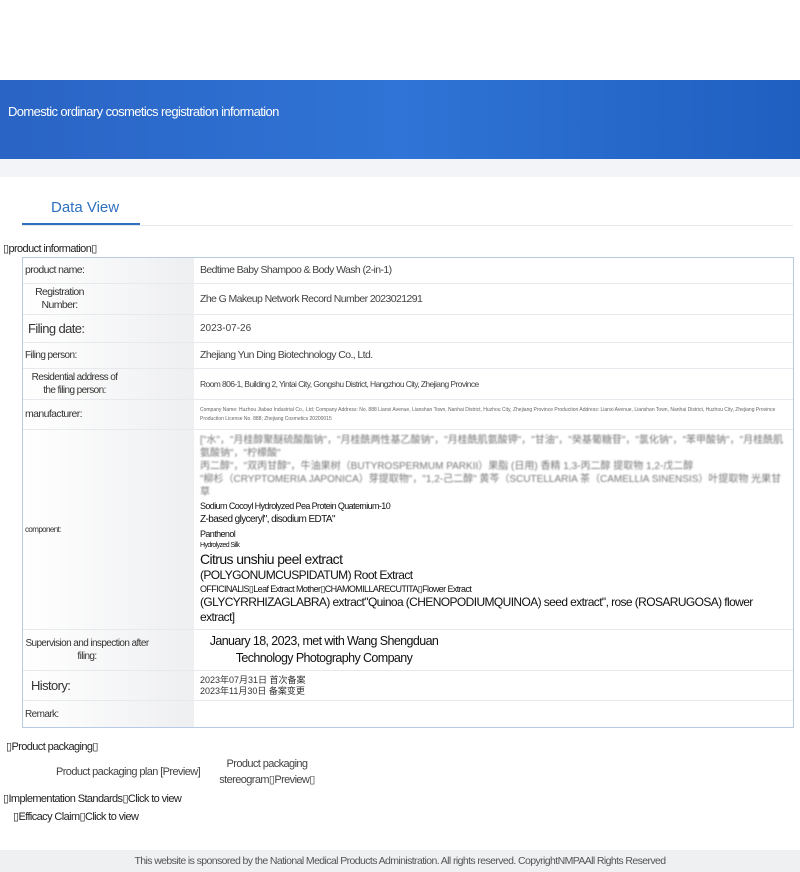 The height and width of the screenshot is (872, 800). Describe the element at coordinates (218, 534) in the screenshot. I see `component-text: Panthenol` at that location.